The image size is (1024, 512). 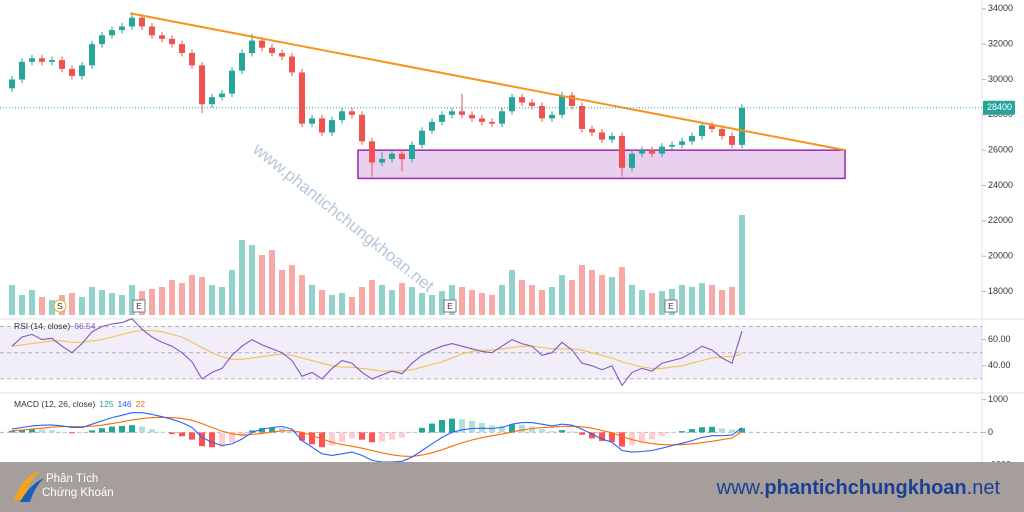 What do you see at coordinates (512, 487) in the screenshot?
I see `footer-band` at bounding box center [512, 487].